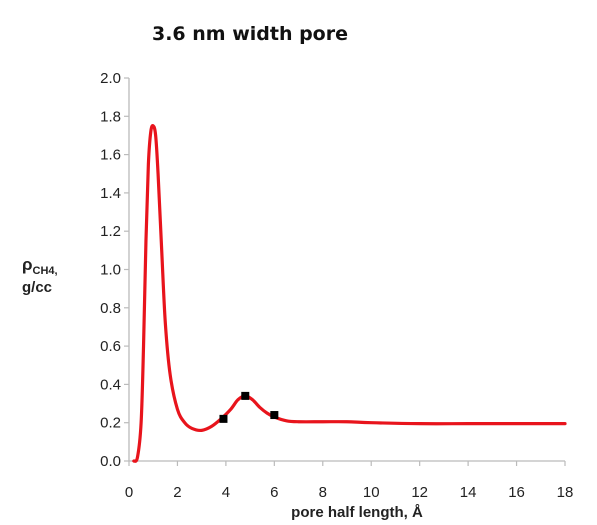  I want to click on y-axis-label-symbol: ρCH4,, so click(40, 266).